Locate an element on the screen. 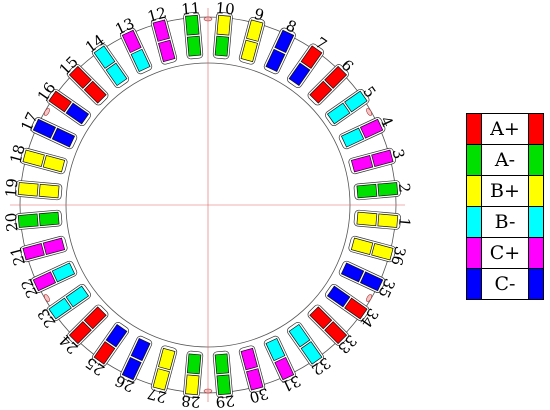 The height and width of the screenshot is (410, 550). phase-legend: A+ A- B+ B- C+ C- is located at coordinates (505, 206).